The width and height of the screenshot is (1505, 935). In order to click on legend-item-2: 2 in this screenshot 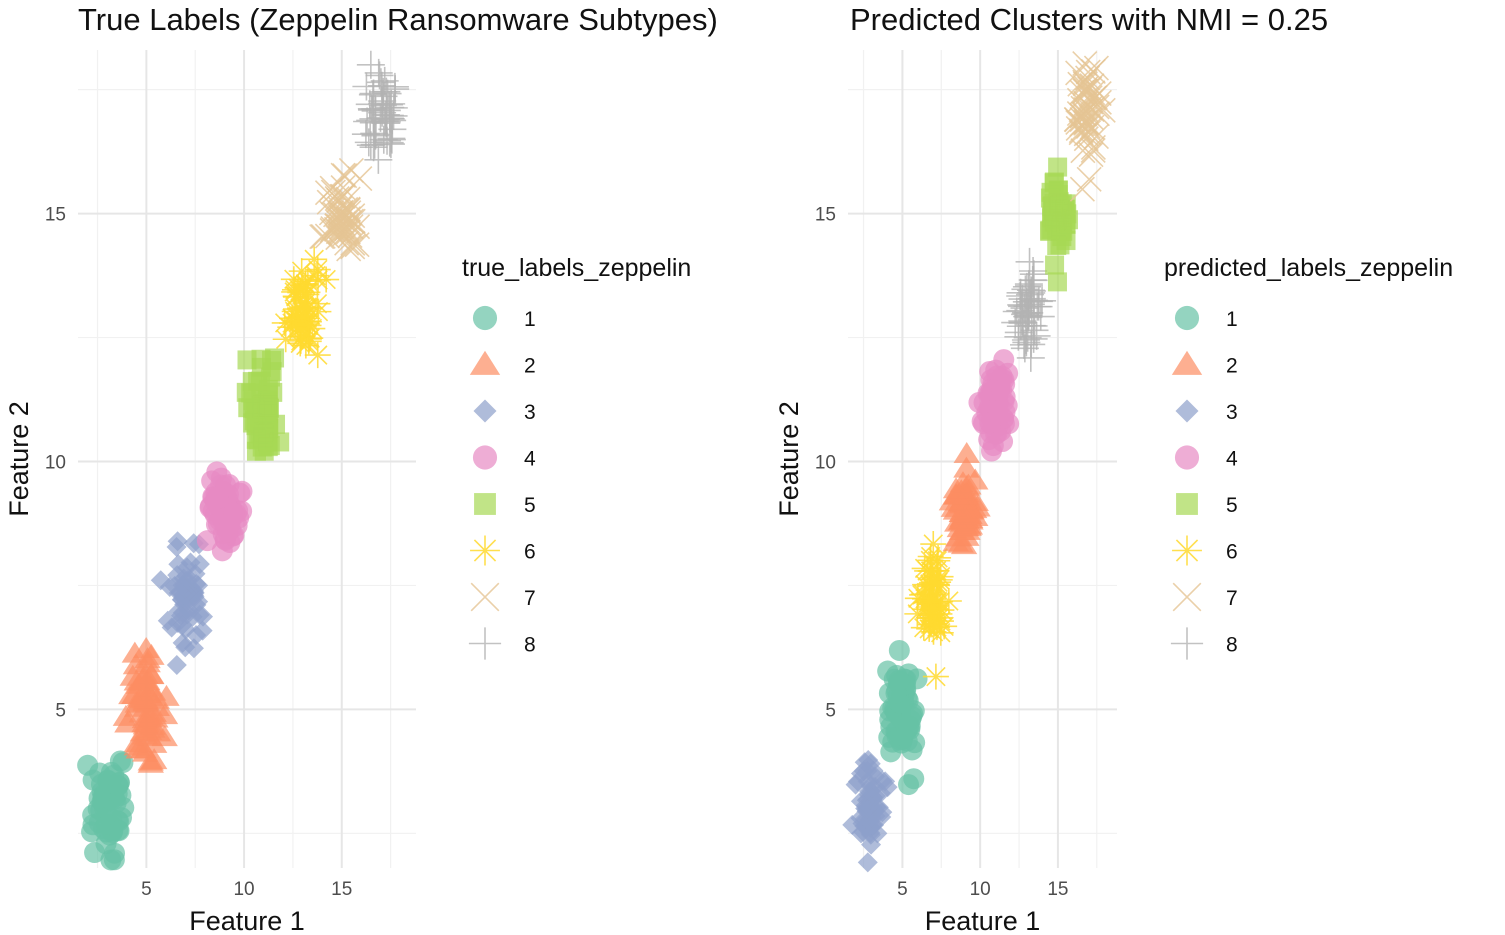, I will do `click(1204, 364)`.